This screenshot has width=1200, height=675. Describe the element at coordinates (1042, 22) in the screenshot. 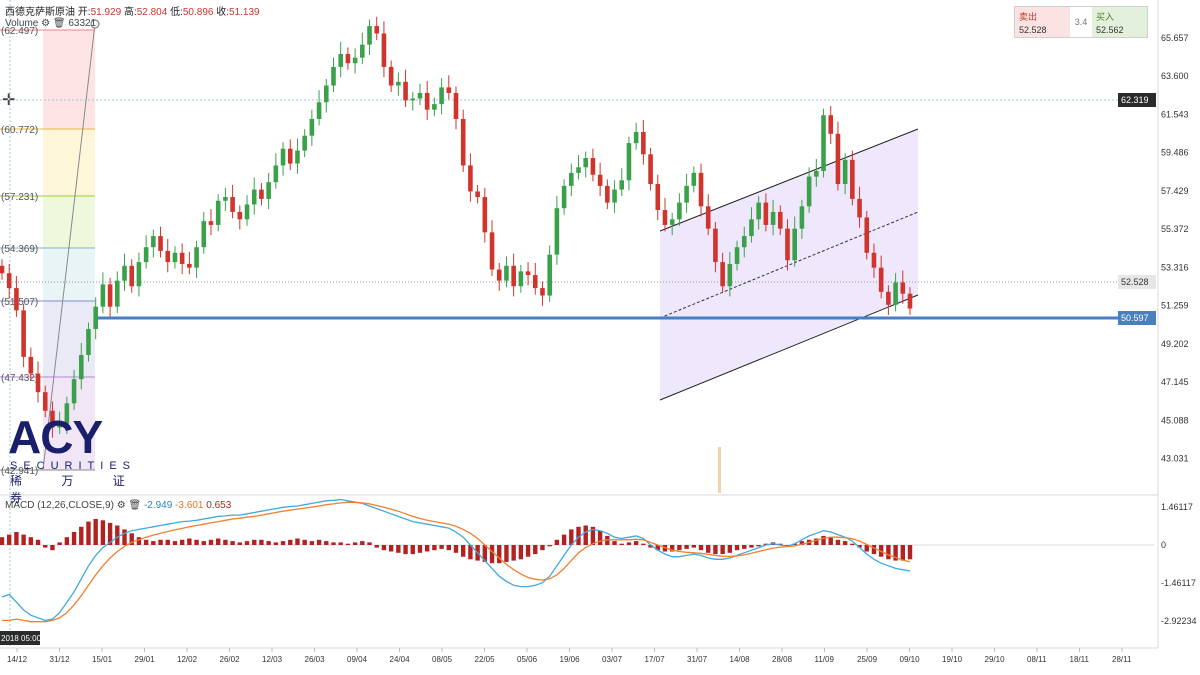

I see `sell-button: 卖出 52.528` at that location.